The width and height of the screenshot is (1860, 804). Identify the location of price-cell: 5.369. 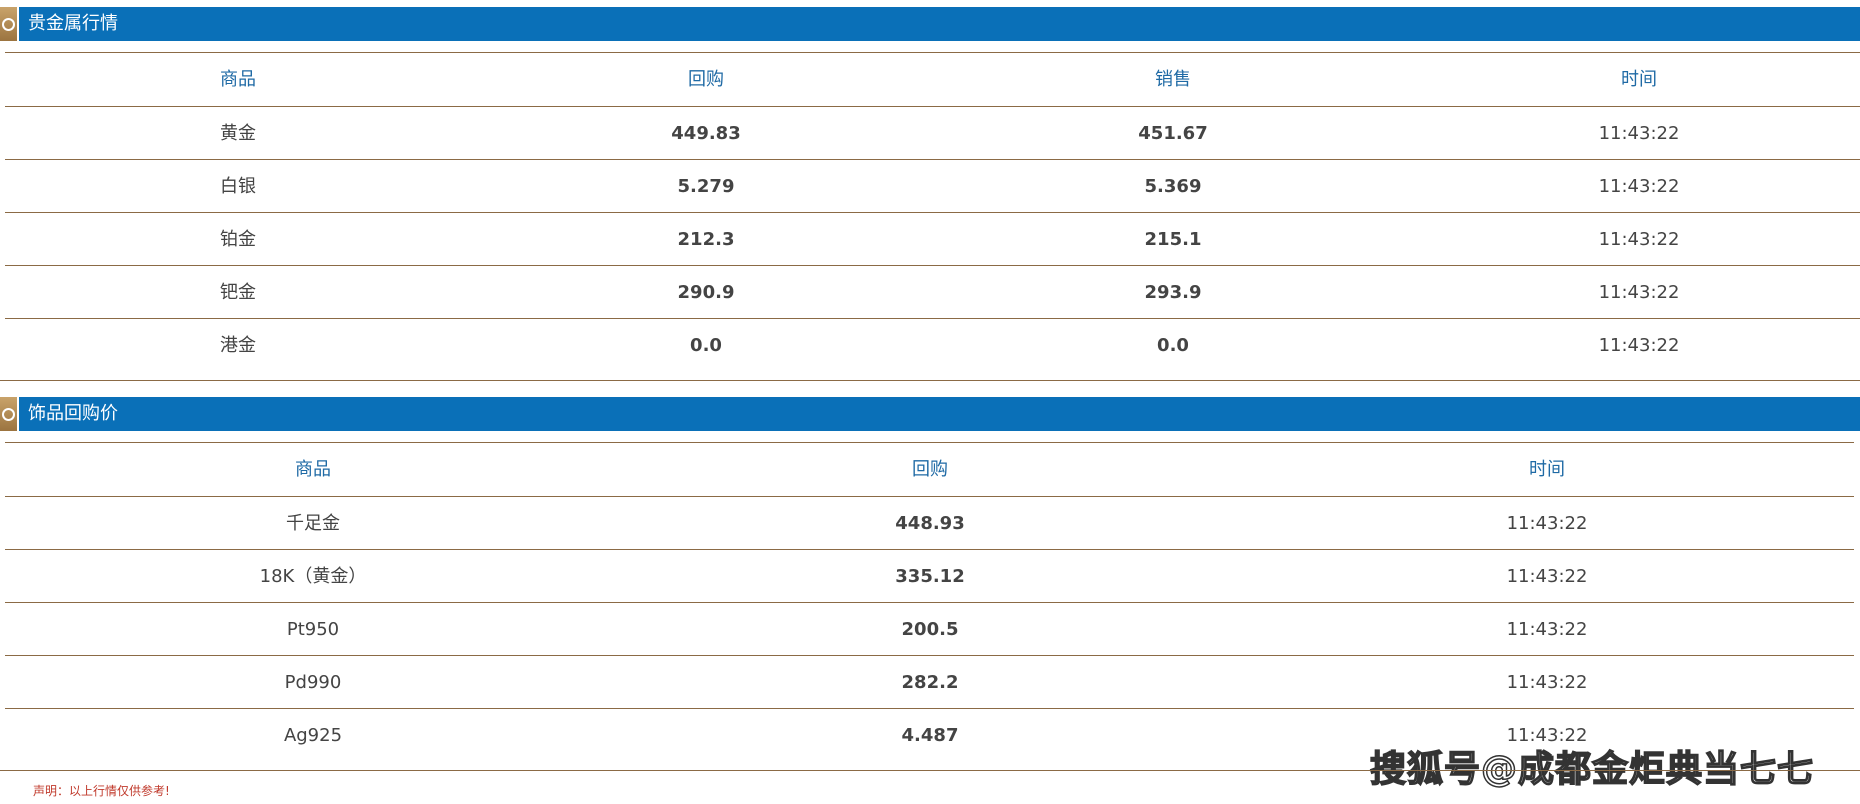
(1173, 186).